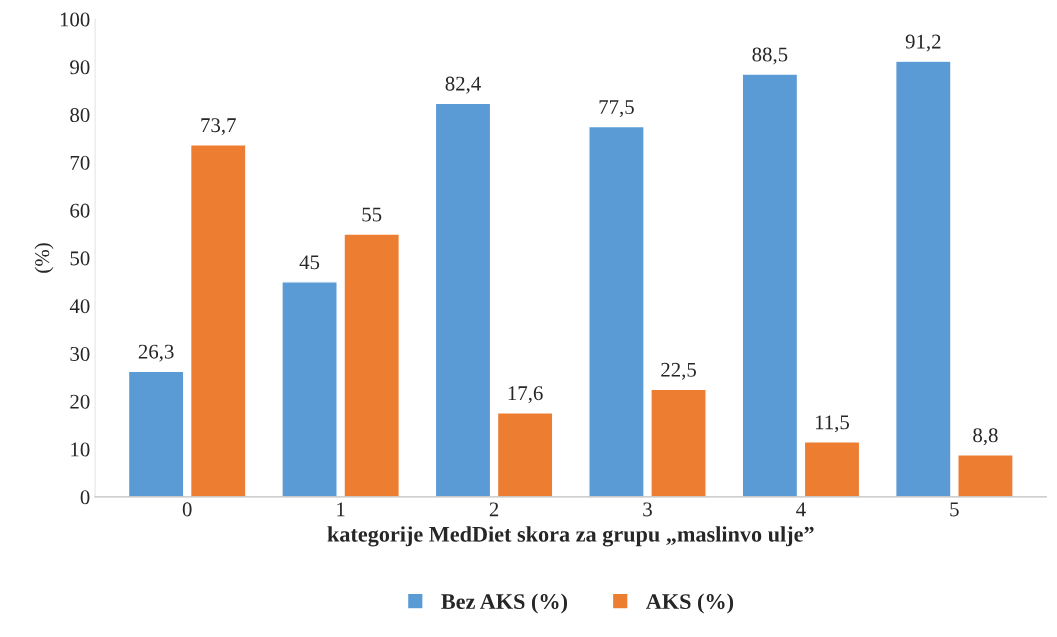 This screenshot has width=1057, height=637. What do you see at coordinates (923, 43) in the screenshot?
I see `data-label: 91,2` at bounding box center [923, 43].